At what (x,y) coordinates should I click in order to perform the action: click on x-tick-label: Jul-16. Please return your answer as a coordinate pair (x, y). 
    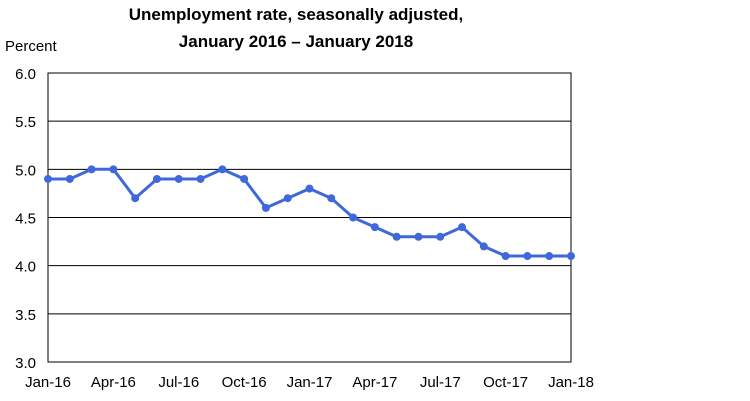
    Looking at the image, I should click on (178, 382).